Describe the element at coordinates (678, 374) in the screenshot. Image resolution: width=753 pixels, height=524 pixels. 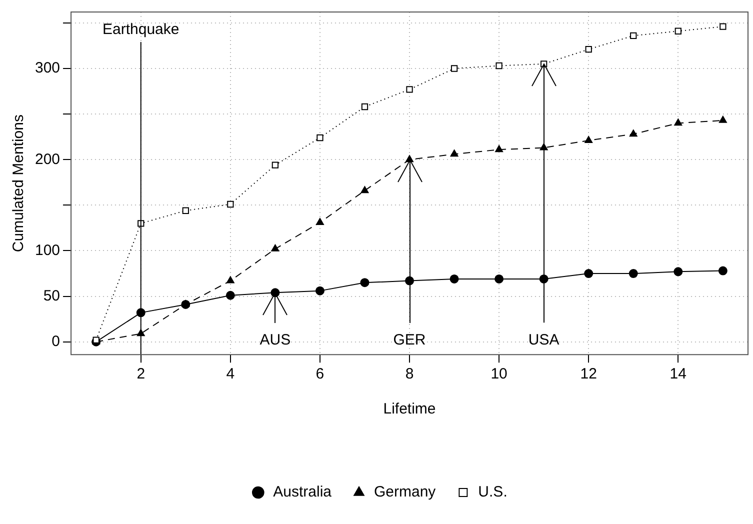
I see `x-tick-label: 14` at that location.